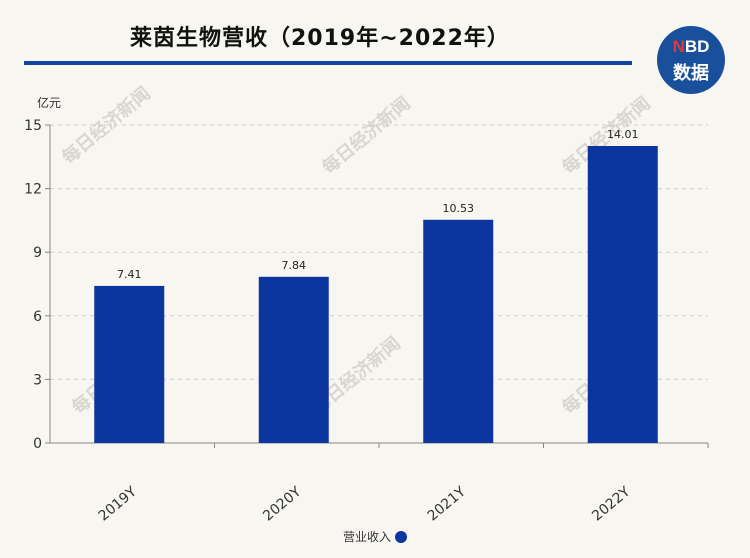  What do you see at coordinates (33, 126) in the screenshot?
I see `y-tick-label: 15` at bounding box center [33, 126].